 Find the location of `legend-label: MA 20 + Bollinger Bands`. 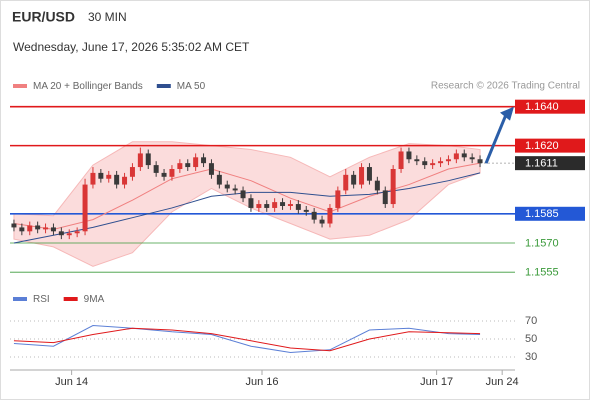

legend-label: MA 20 + Bollinger Bands is located at coordinates (88, 86).